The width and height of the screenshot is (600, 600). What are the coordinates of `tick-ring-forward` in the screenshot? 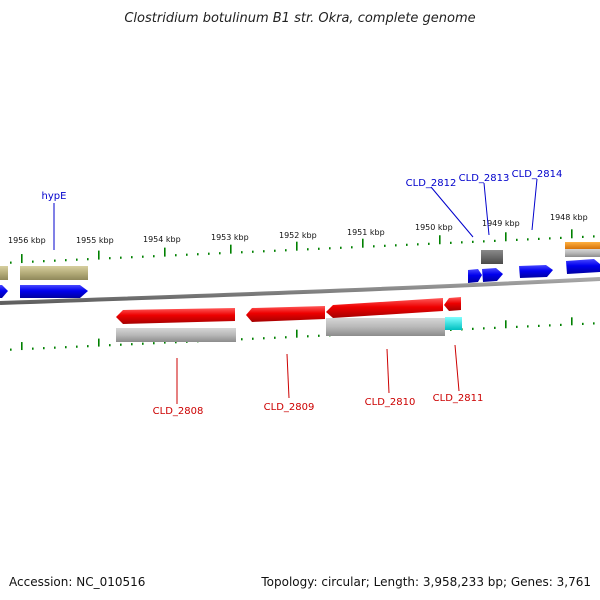 It's located at (302, 246).